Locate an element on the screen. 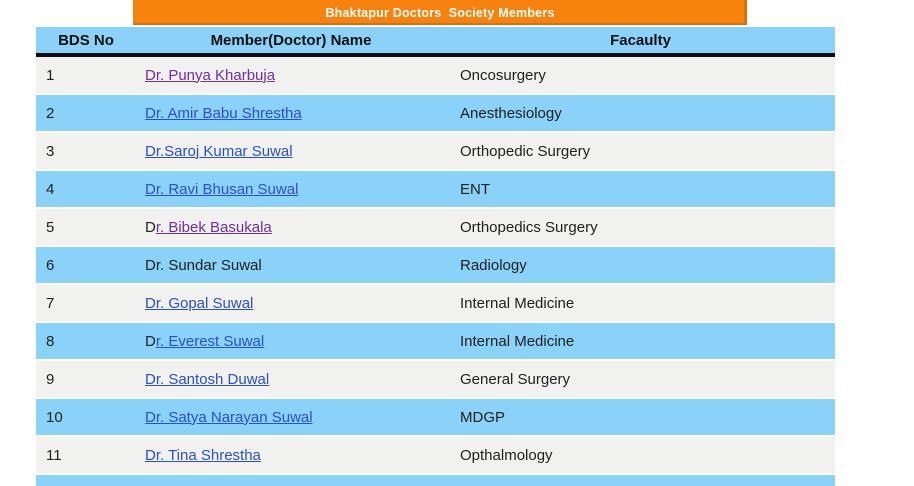  member-name-cell: Dr. Everest Suwal is located at coordinates (291, 341).